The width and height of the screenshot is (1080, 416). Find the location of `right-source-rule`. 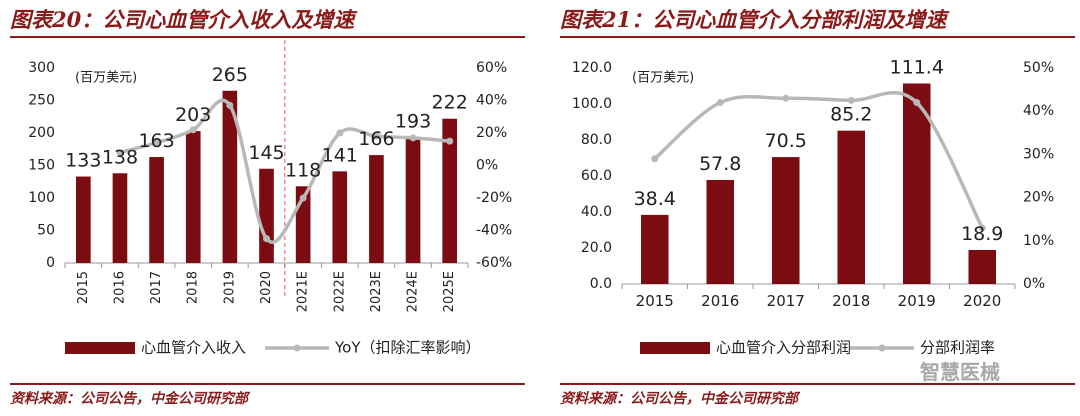

right-source-rule is located at coordinates (817, 384).